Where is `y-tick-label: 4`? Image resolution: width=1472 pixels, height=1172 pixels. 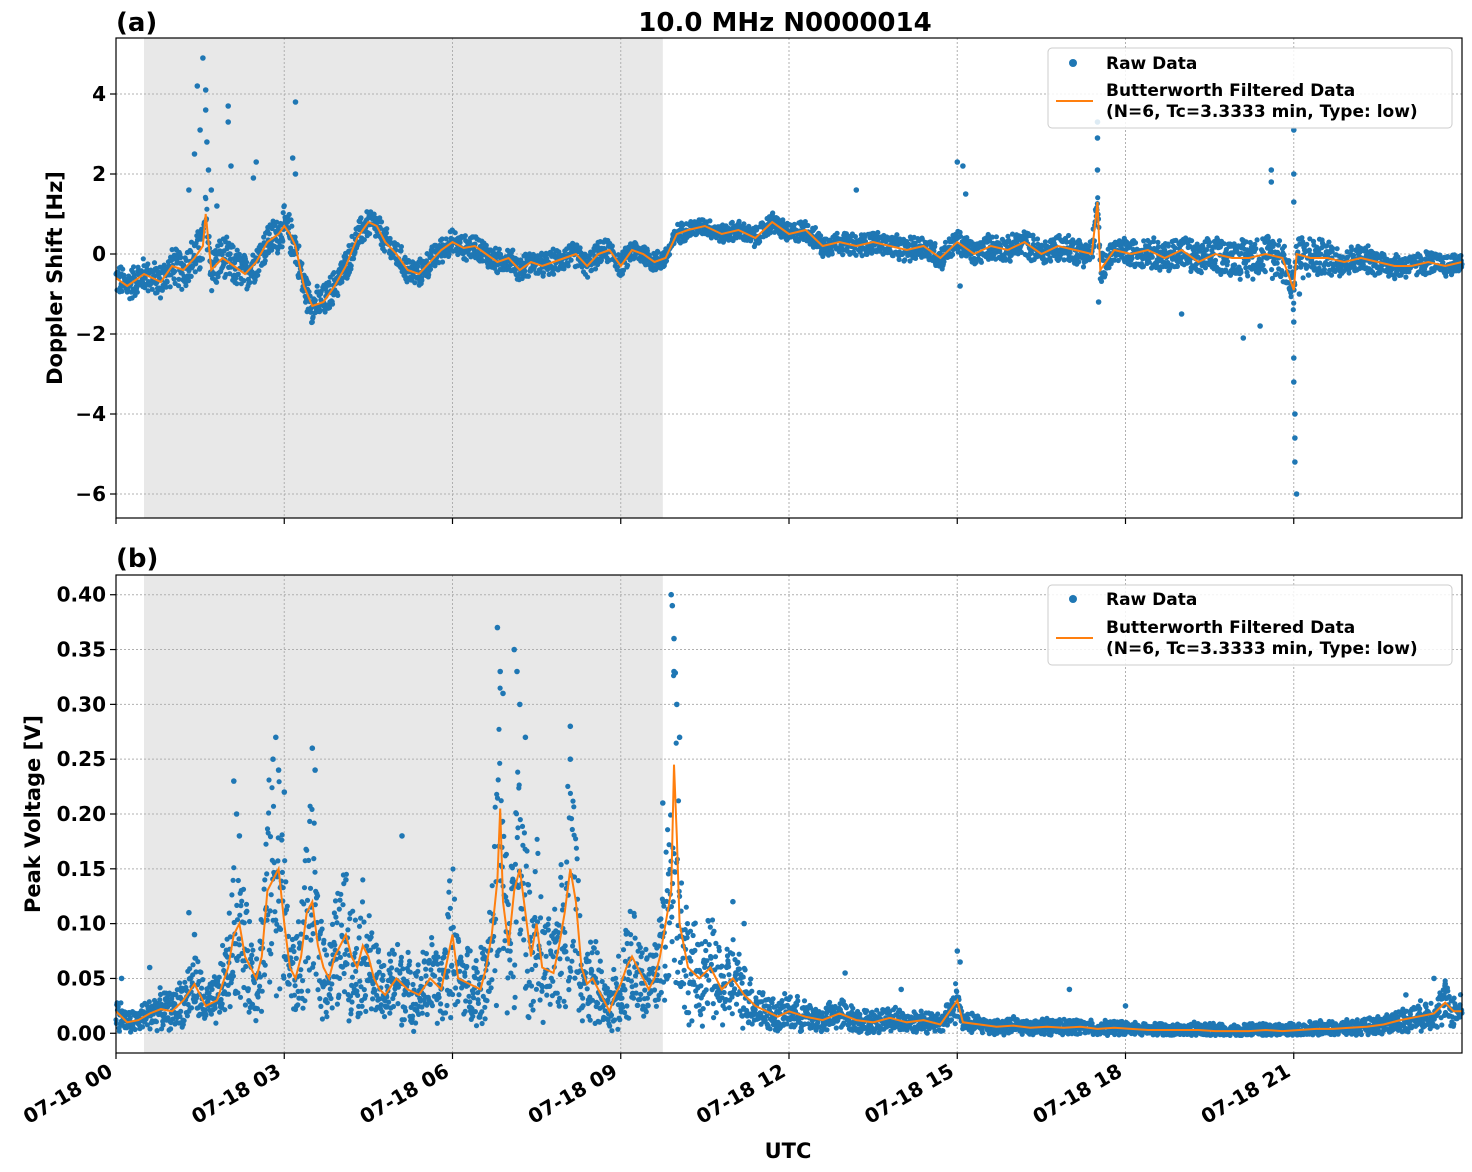
y-tick-label: 4 is located at coordinates (99, 94).